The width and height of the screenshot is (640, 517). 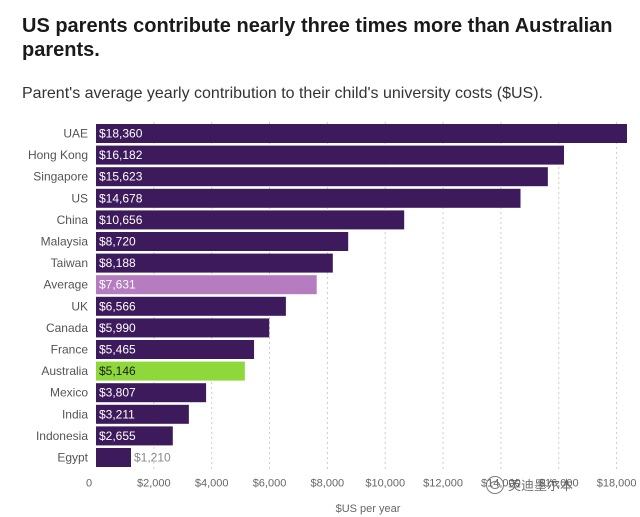 I want to click on x-axis-title: $US per year, so click(x=368, y=509).